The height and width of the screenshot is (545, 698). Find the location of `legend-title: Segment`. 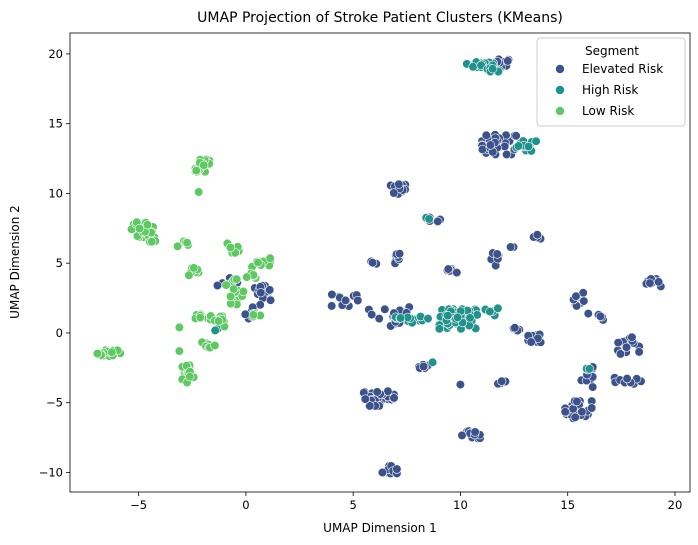

legend-title: Segment is located at coordinates (612, 51).